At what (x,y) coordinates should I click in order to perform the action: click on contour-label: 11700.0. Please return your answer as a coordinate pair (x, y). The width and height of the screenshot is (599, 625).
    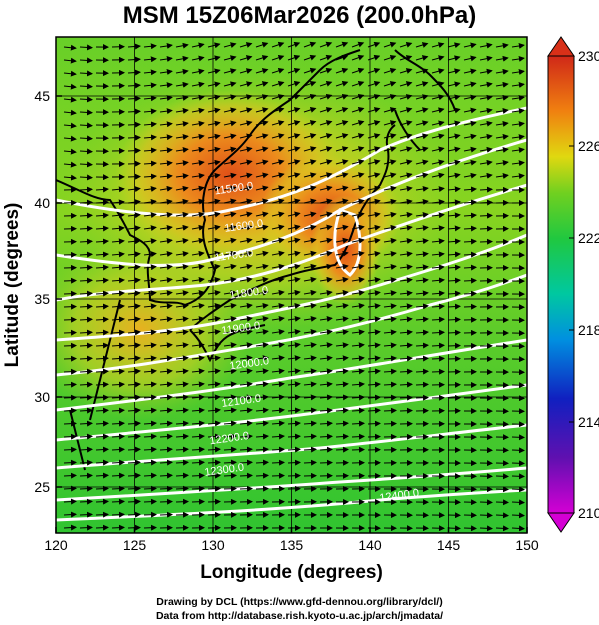
    Looking at the image, I should click on (234, 255).